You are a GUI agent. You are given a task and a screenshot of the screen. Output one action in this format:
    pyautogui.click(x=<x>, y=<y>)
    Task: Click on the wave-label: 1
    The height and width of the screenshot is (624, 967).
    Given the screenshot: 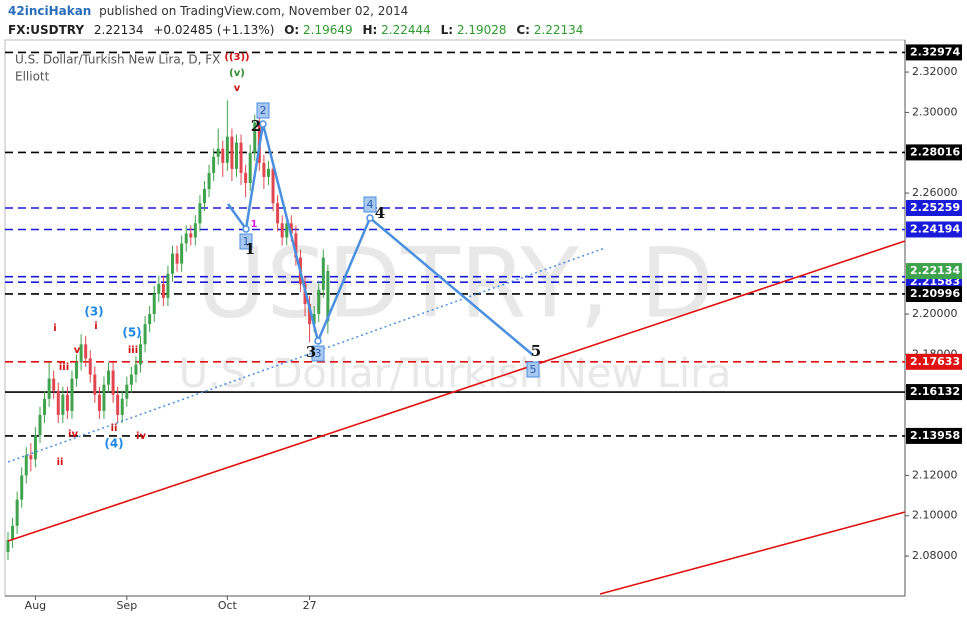 What is the action you would take?
    pyautogui.click(x=250, y=249)
    